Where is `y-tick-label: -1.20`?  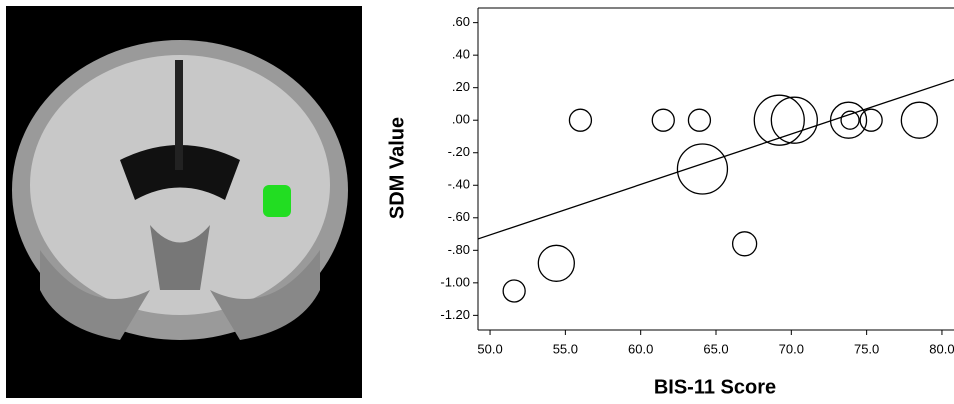
y-tick-label: -1.20 is located at coordinates (455, 314).